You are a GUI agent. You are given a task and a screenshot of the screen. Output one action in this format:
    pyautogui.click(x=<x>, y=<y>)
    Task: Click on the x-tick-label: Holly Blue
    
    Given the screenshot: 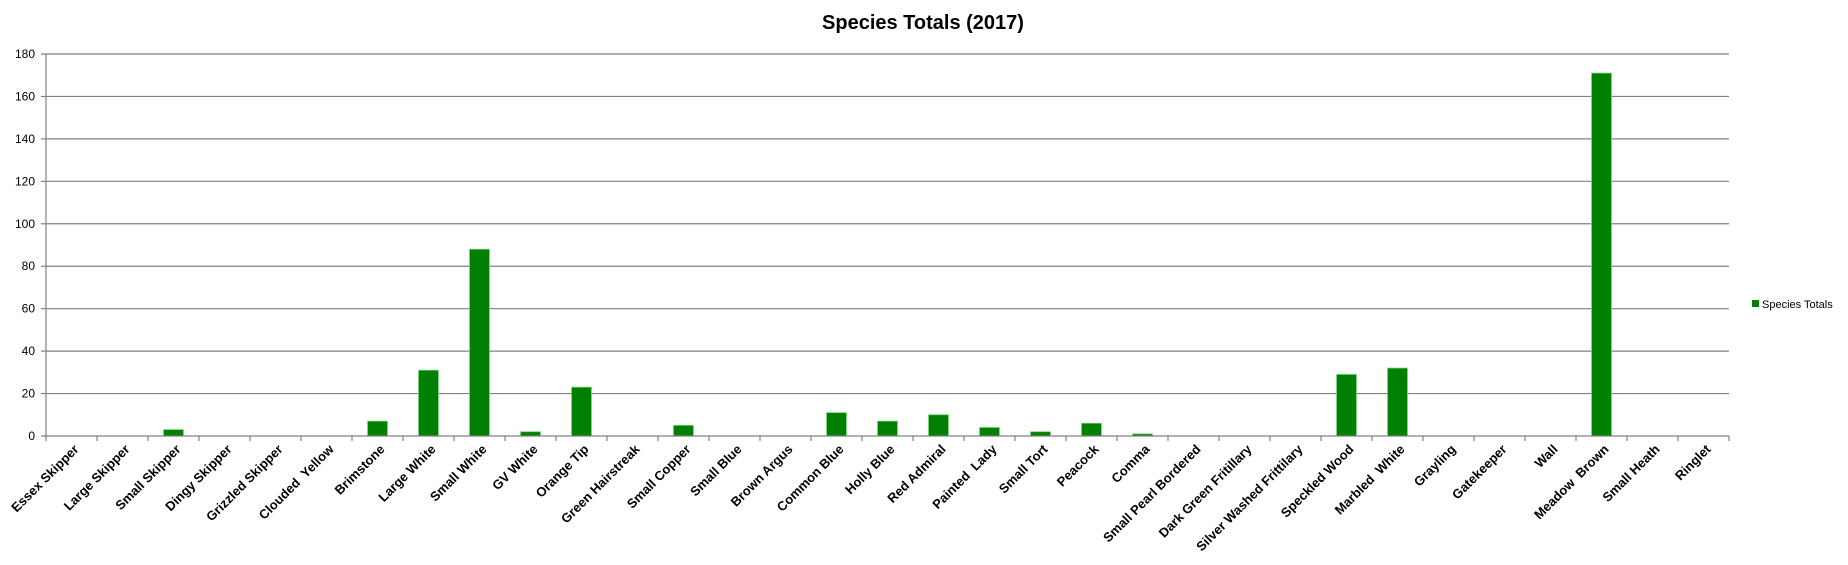 What is the action you would take?
    pyautogui.click(x=870, y=470)
    